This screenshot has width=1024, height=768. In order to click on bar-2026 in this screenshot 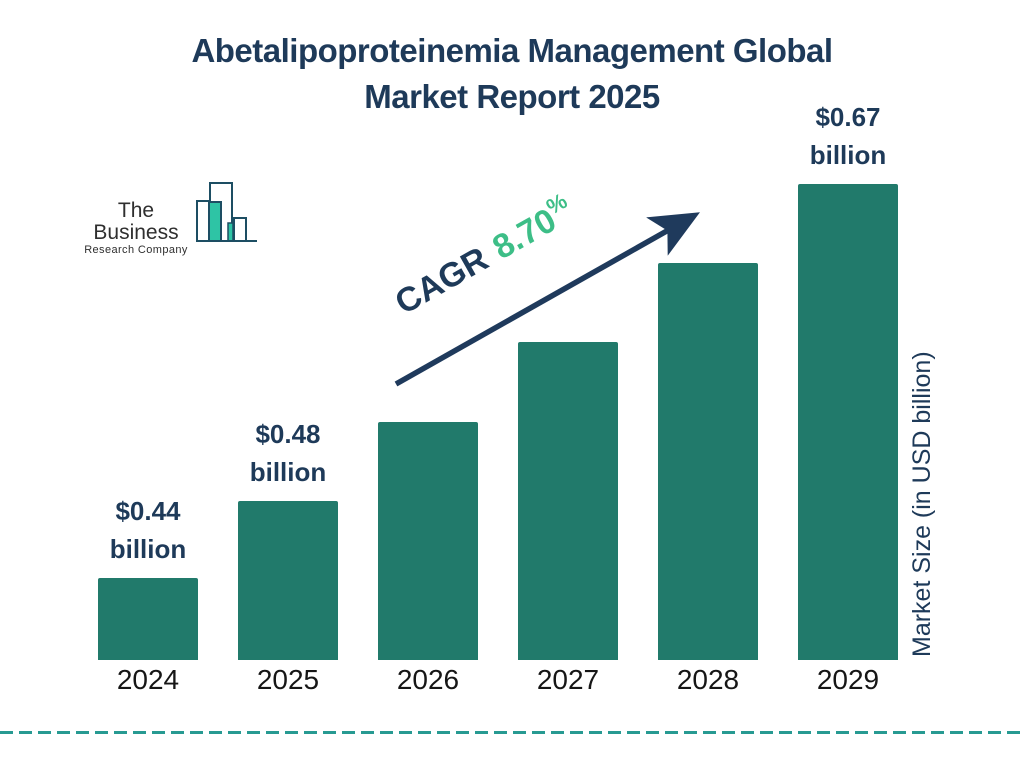, I will do `click(428, 541)`.